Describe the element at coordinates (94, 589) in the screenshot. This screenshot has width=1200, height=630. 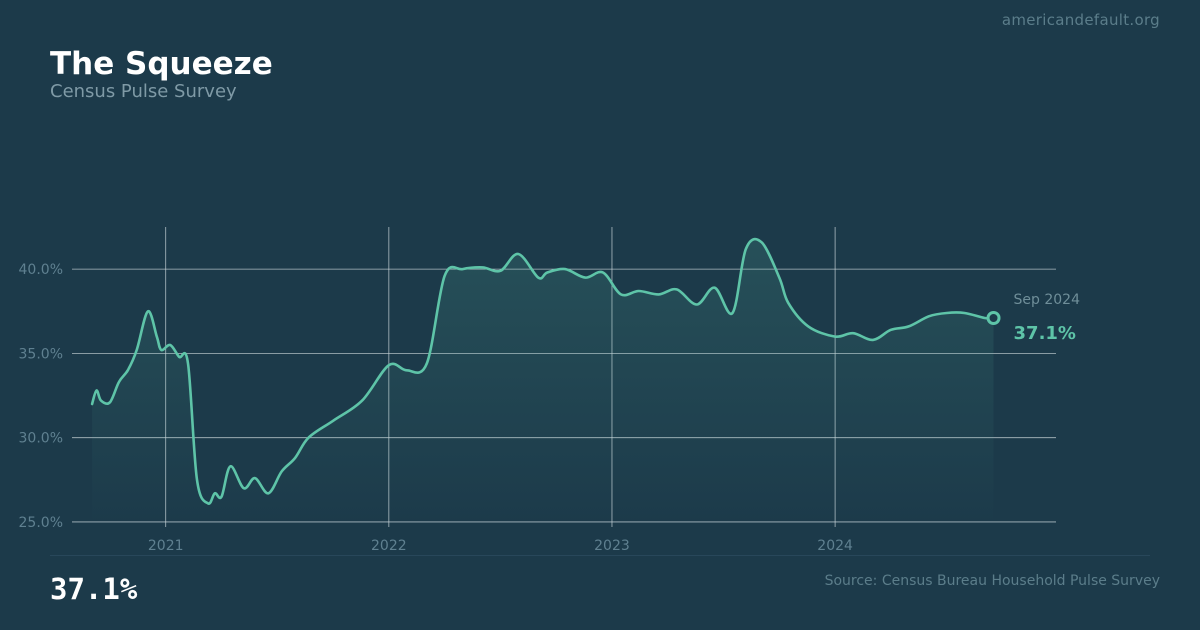
I see `current-value: 37.1%` at that location.